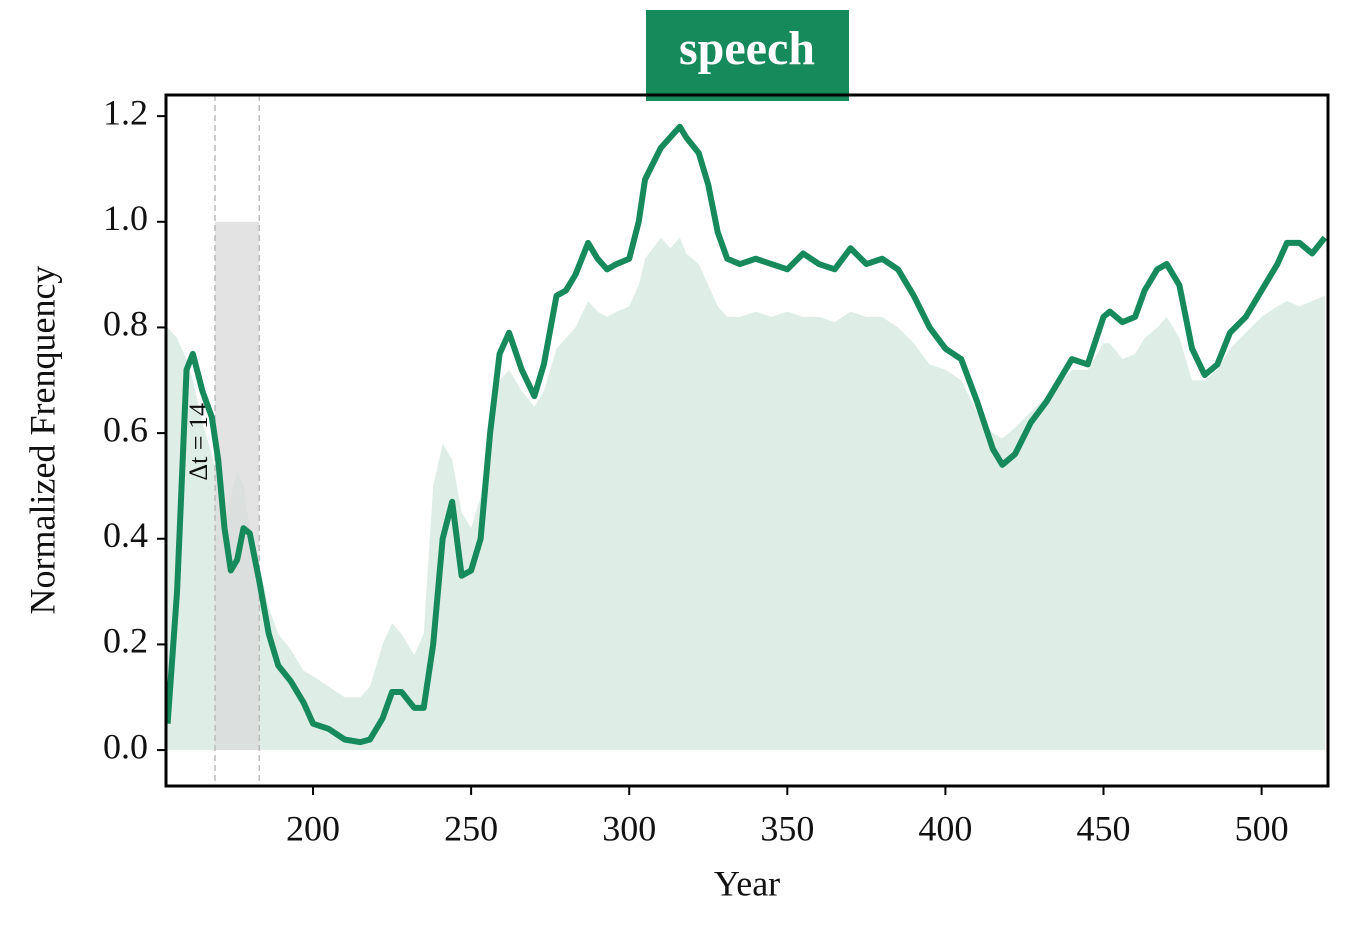  What do you see at coordinates (198, 442) in the screenshot?
I see `annotation: Δt = 14` at bounding box center [198, 442].